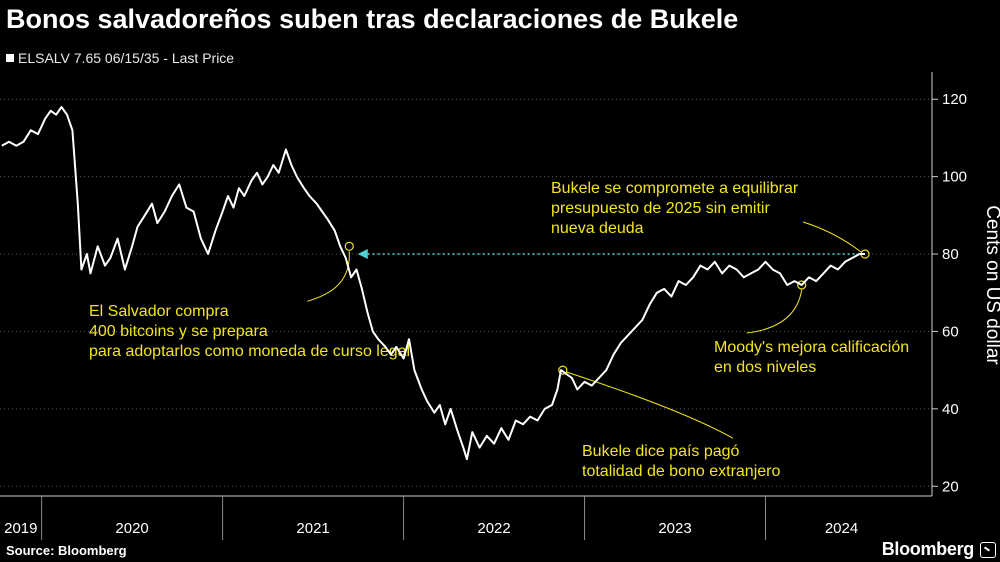 The image size is (1000, 562). What do you see at coordinates (928, 549) in the screenshot?
I see `brand-logo: Bloomberg` at bounding box center [928, 549].